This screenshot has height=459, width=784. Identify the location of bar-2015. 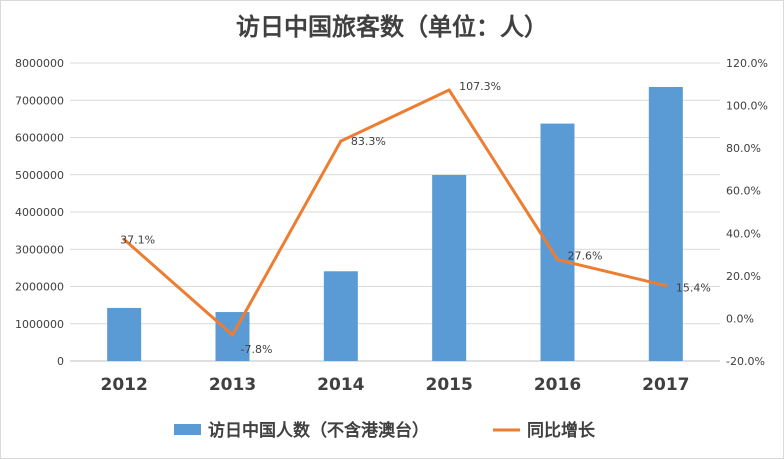
(449, 267).